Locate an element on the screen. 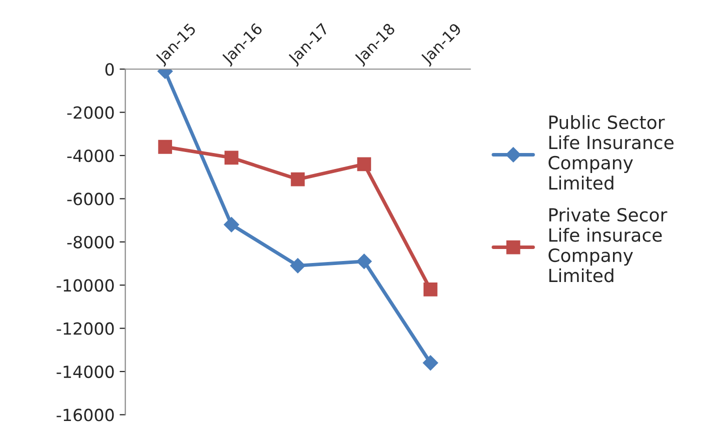 This screenshot has height=432, width=704. legend-label: Public Sector Life Insurance Company Limited is located at coordinates (611, 152).